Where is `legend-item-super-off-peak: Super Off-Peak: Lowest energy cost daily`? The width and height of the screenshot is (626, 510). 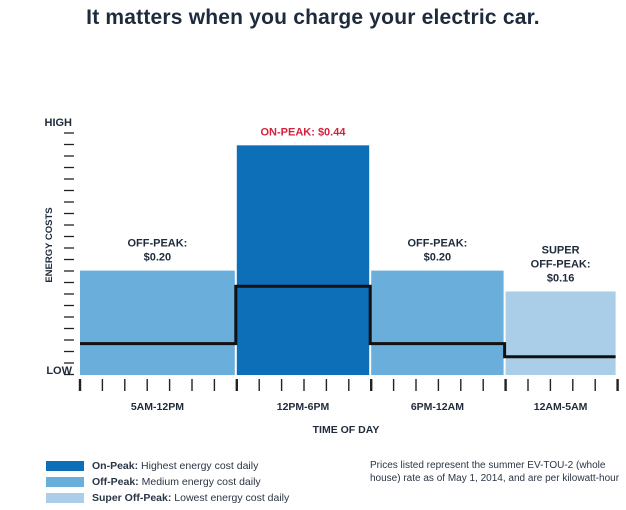 legend-item-super-off-peak: Super Off-Peak: Lowest energy cost daily is located at coordinates (167, 497).